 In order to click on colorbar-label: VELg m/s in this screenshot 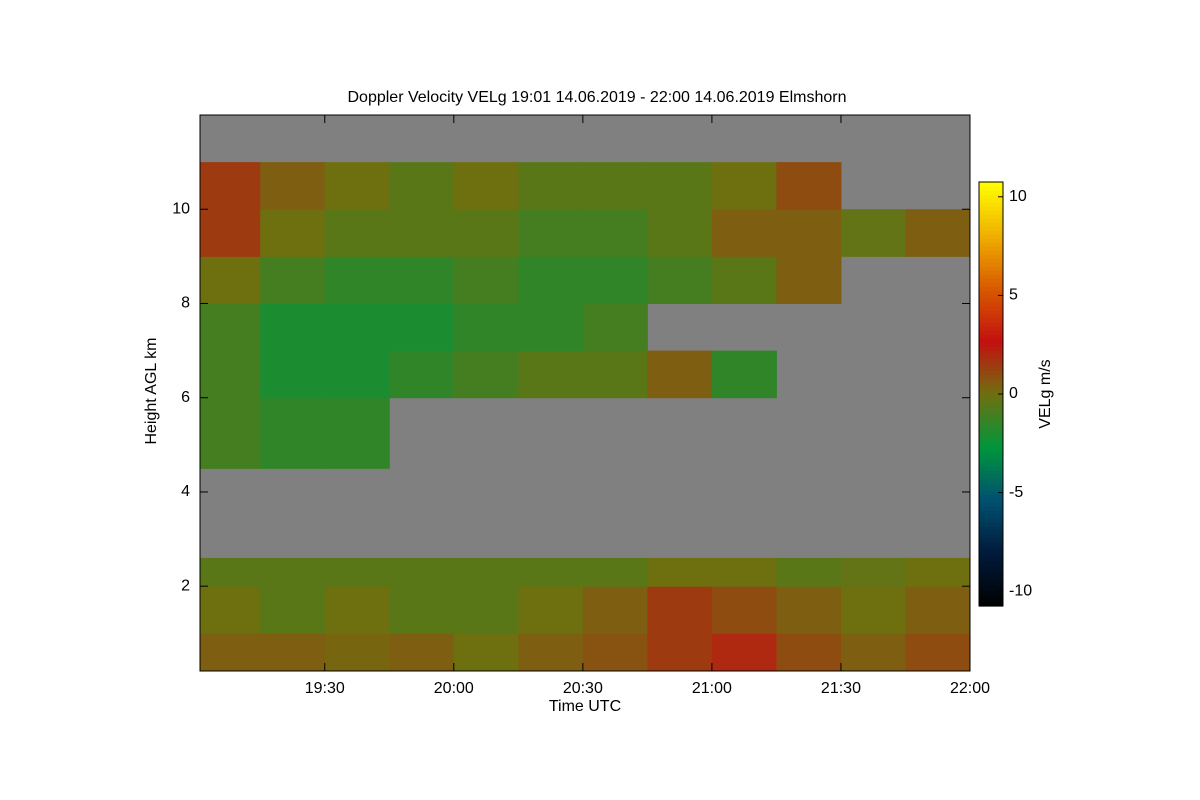, I will do `click(1045, 393)`.